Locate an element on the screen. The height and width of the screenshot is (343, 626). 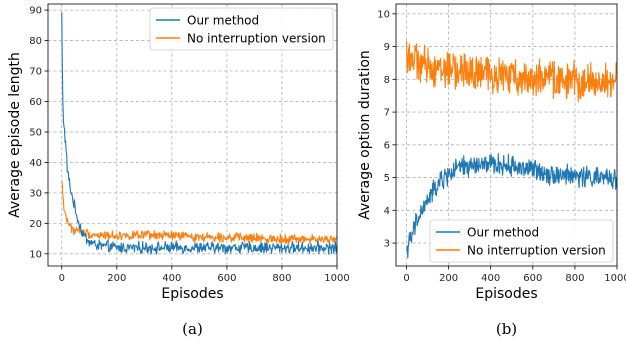
y-axis-label: Average option duration is located at coordinates (365, 135).